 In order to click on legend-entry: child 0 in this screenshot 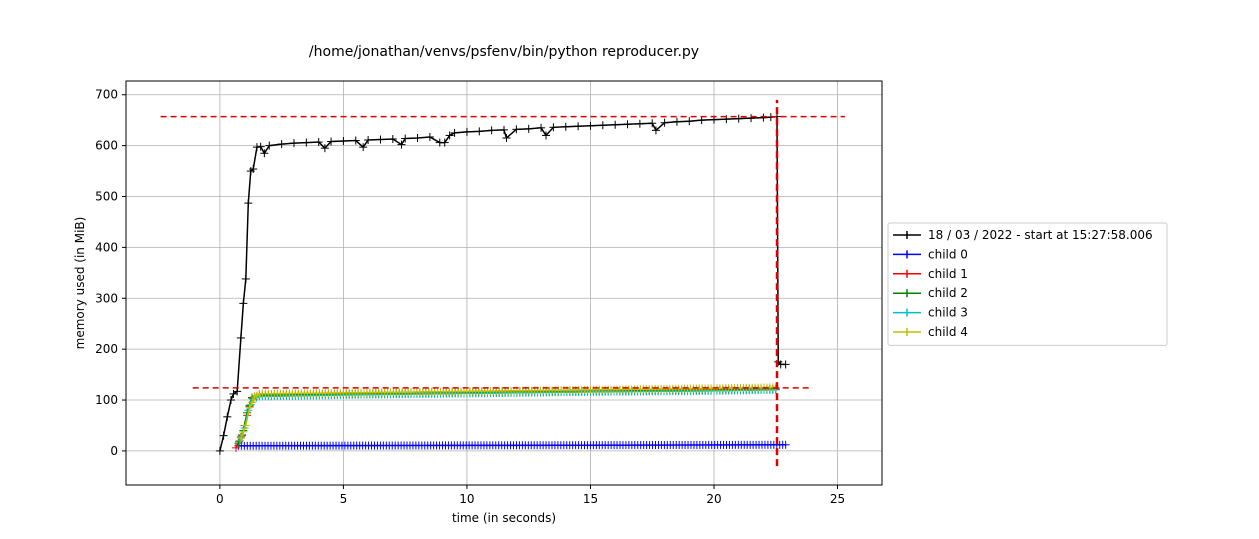, I will do `click(930, 254)`.